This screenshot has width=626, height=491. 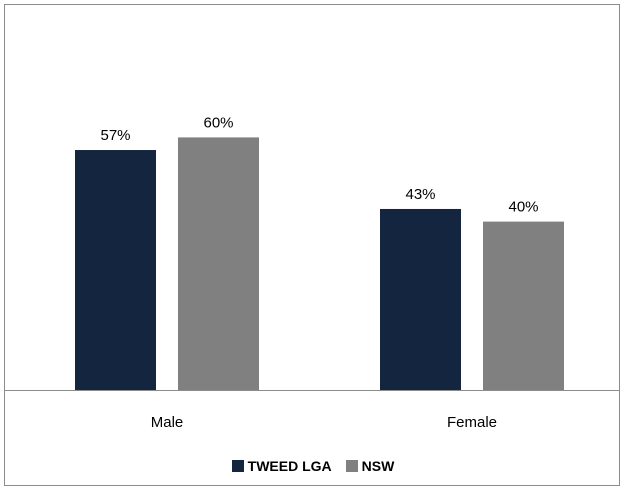 What do you see at coordinates (378, 466) in the screenshot?
I see `legend-label-nsw: NSW` at bounding box center [378, 466].